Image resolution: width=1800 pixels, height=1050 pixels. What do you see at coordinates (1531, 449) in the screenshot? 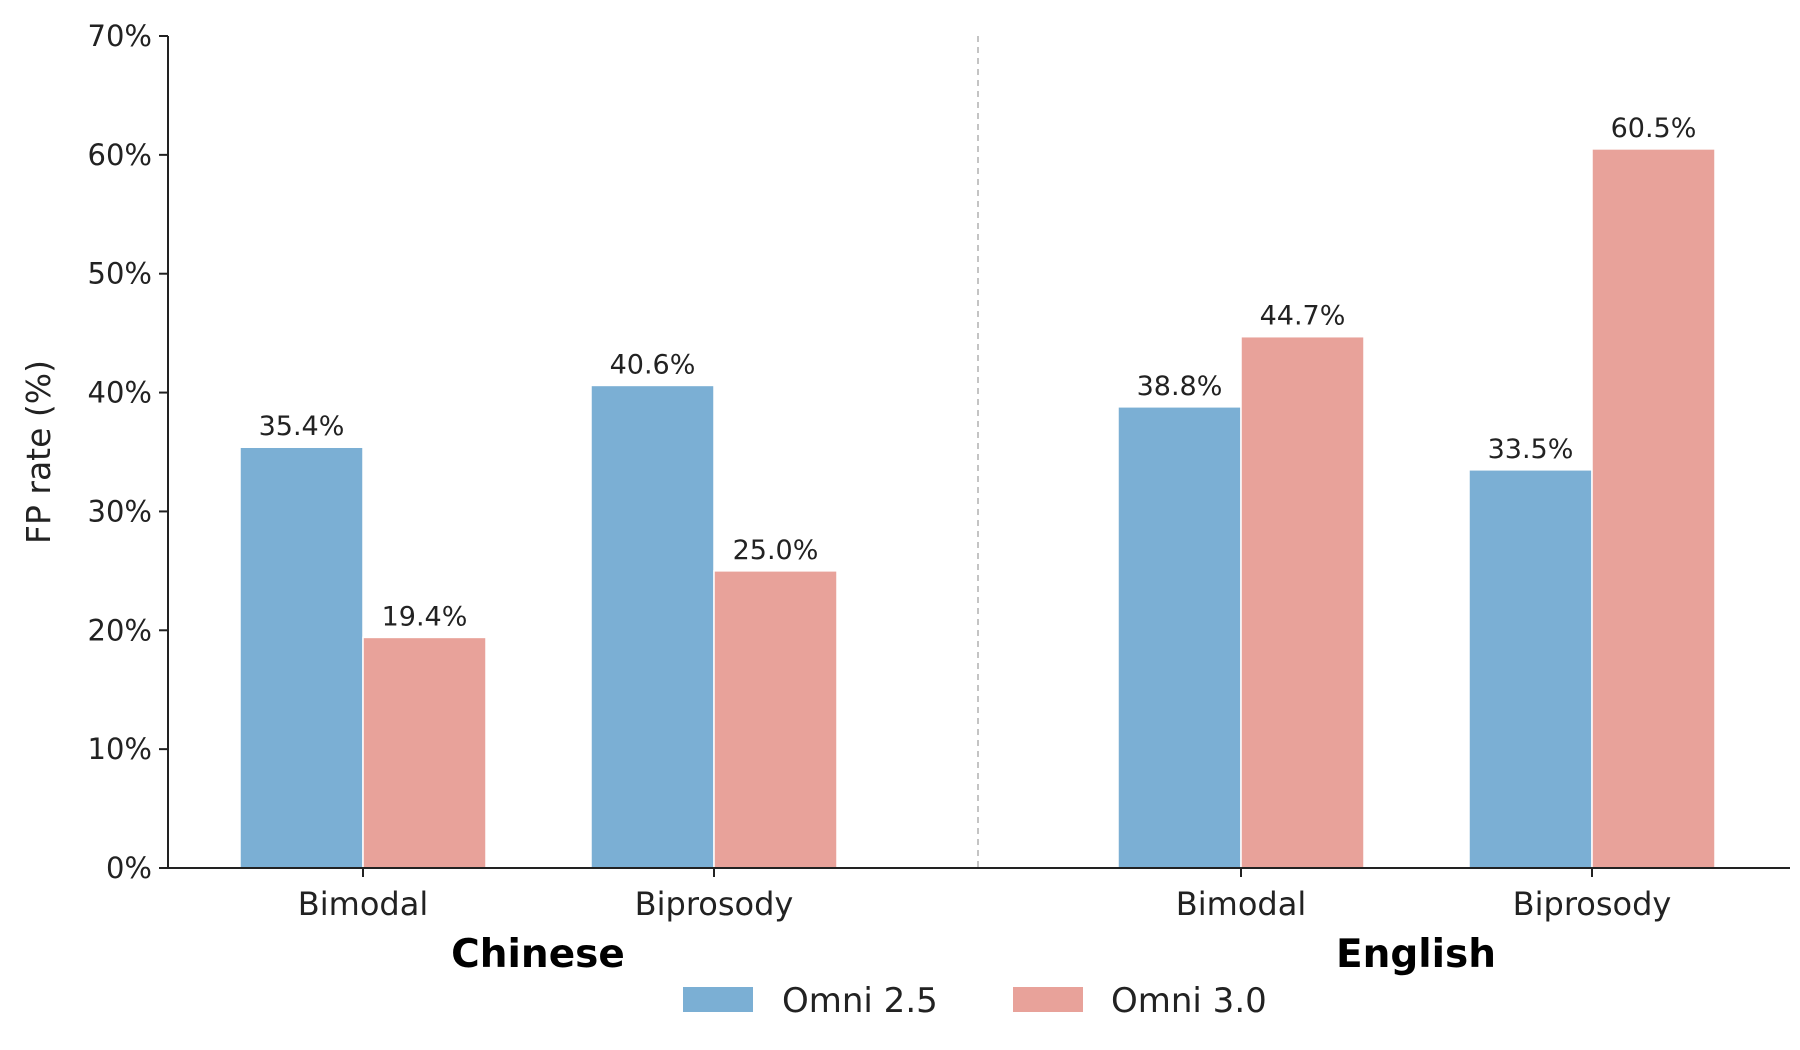
I see `bar-value-label: 33.5%` at bounding box center [1531, 449].